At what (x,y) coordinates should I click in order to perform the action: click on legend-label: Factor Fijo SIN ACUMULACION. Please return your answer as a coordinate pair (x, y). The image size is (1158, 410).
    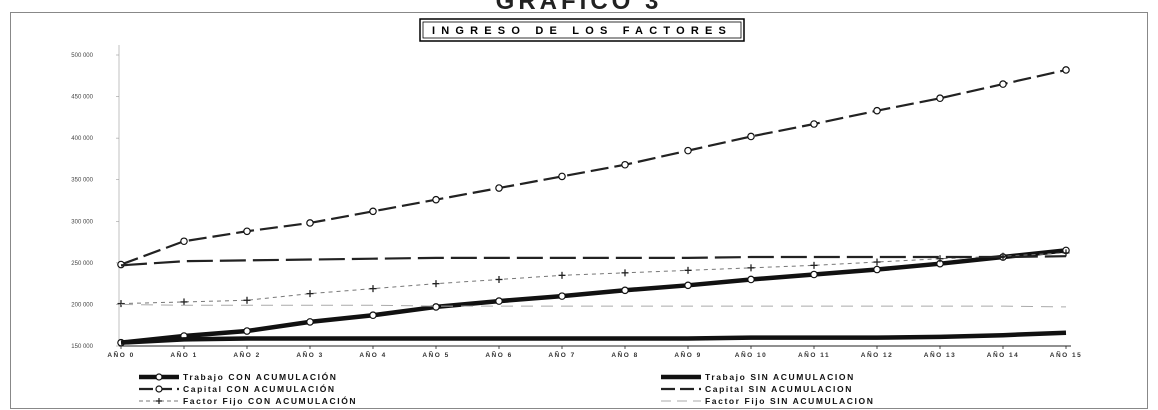
    Looking at the image, I should click on (789, 401).